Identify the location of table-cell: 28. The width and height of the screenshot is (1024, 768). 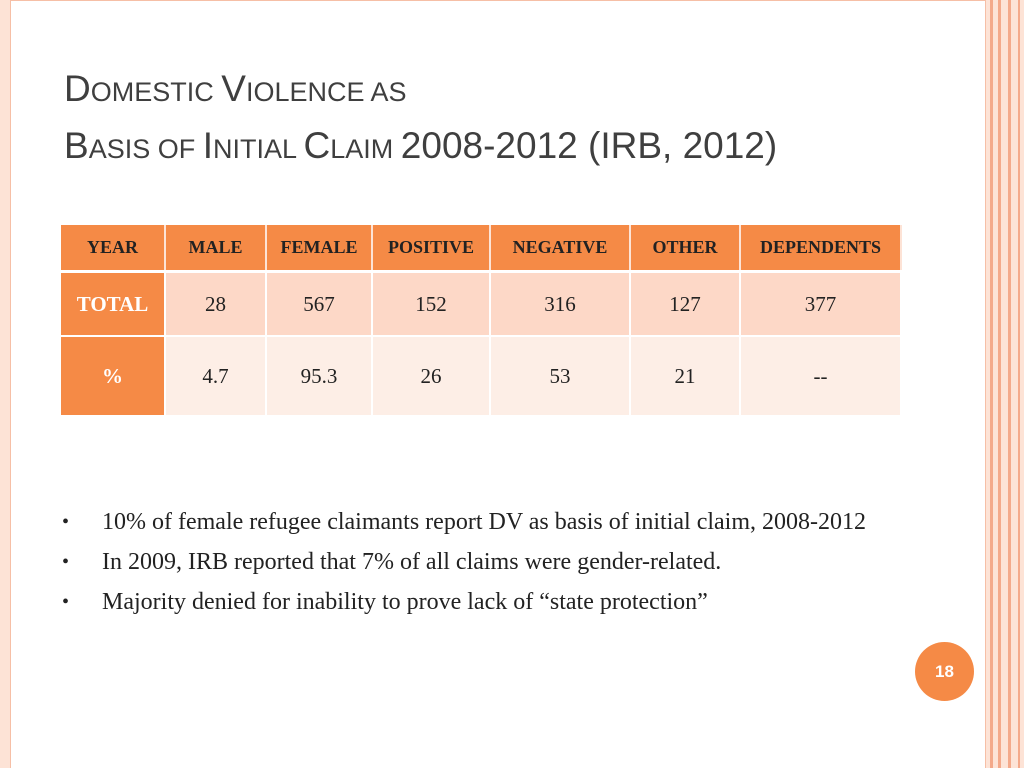
(216, 304).